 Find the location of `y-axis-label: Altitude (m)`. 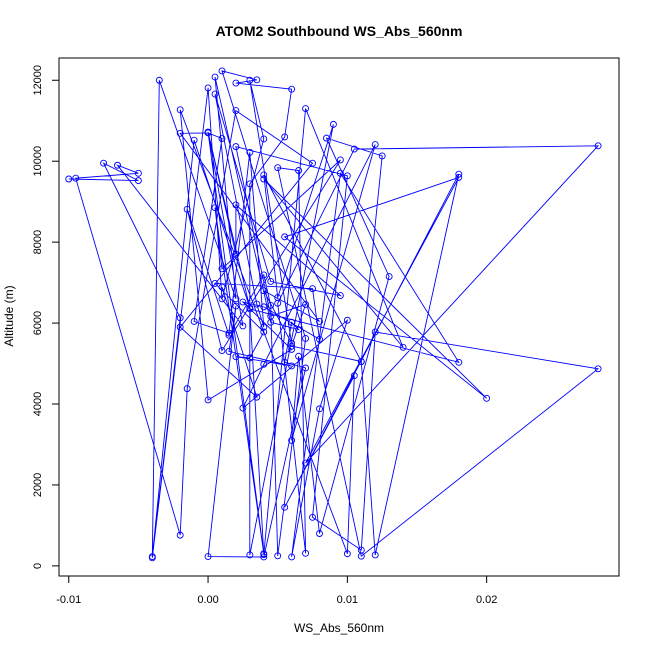

y-axis-label: Altitude (m) is located at coordinates (9, 315).